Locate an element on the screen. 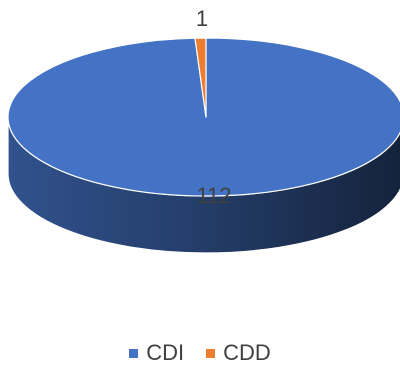 This screenshot has width=400, height=372. chart-legend: CDI CDD is located at coordinates (200, 353).